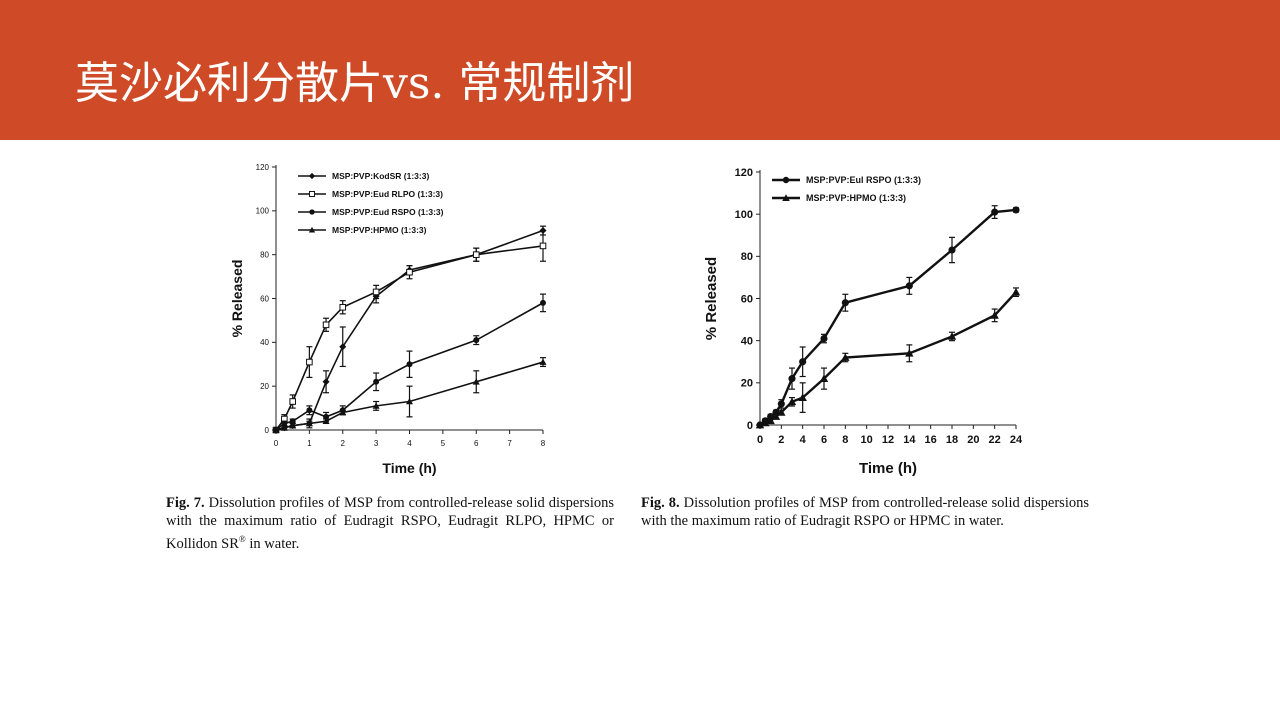 Image resolution: width=1280 pixels, height=720 pixels. What do you see at coordinates (888, 468) in the screenshot?
I see `chart-2-x-axis-label: Time (h)` at bounding box center [888, 468].